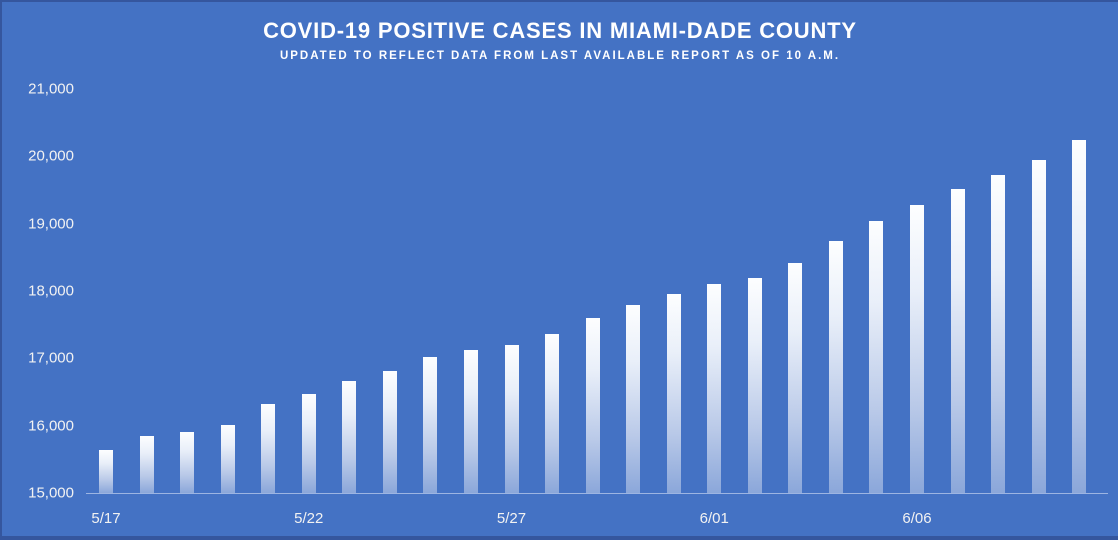  What do you see at coordinates (917, 518) in the screenshot?
I see `x-axis-label: 6/06` at bounding box center [917, 518].